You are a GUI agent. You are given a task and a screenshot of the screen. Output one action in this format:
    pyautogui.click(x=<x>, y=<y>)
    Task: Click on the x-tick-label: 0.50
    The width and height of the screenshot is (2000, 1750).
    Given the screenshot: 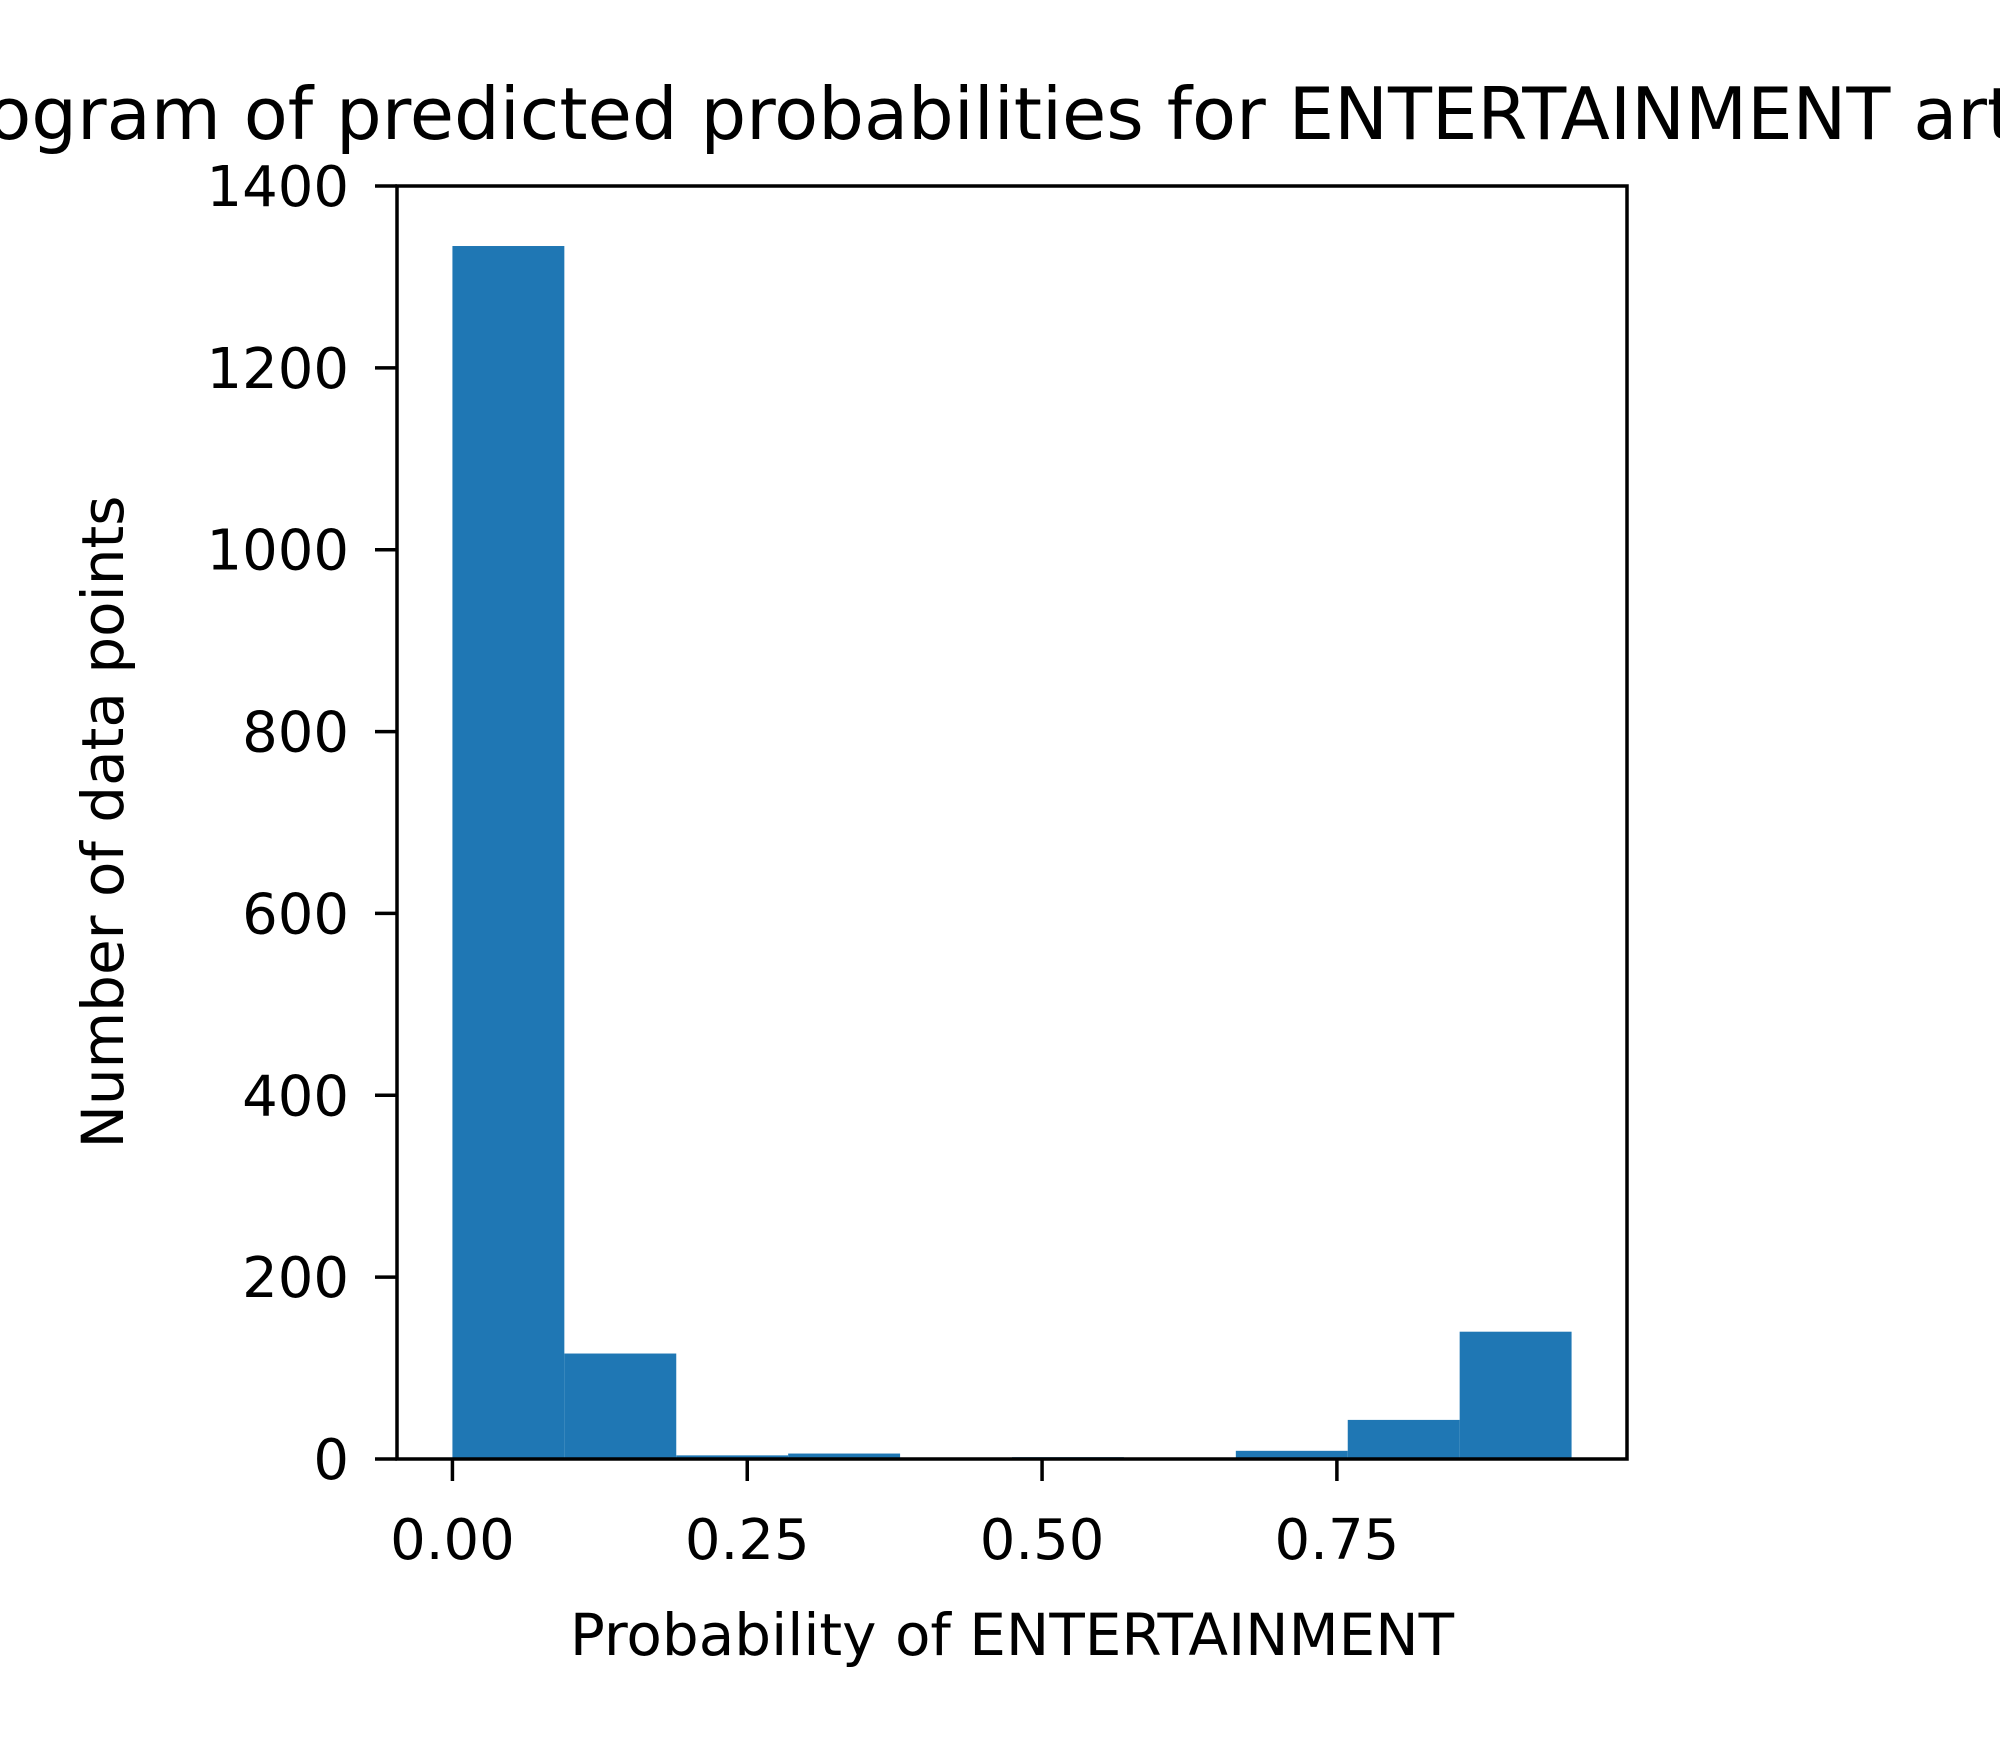 What is the action you would take?
    pyautogui.click(x=1042, y=1540)
    